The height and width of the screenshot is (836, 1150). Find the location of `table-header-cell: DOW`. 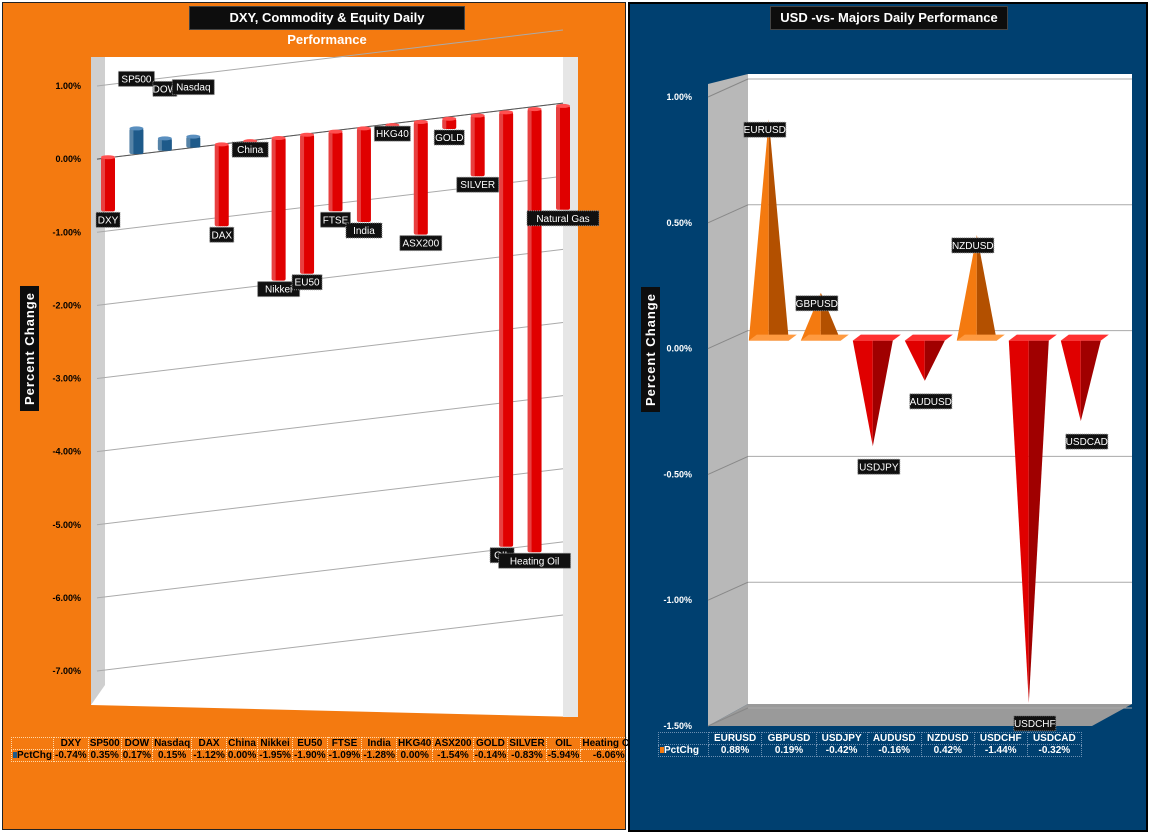

table-header-cell: DOW is located at coordinates (137, 743).